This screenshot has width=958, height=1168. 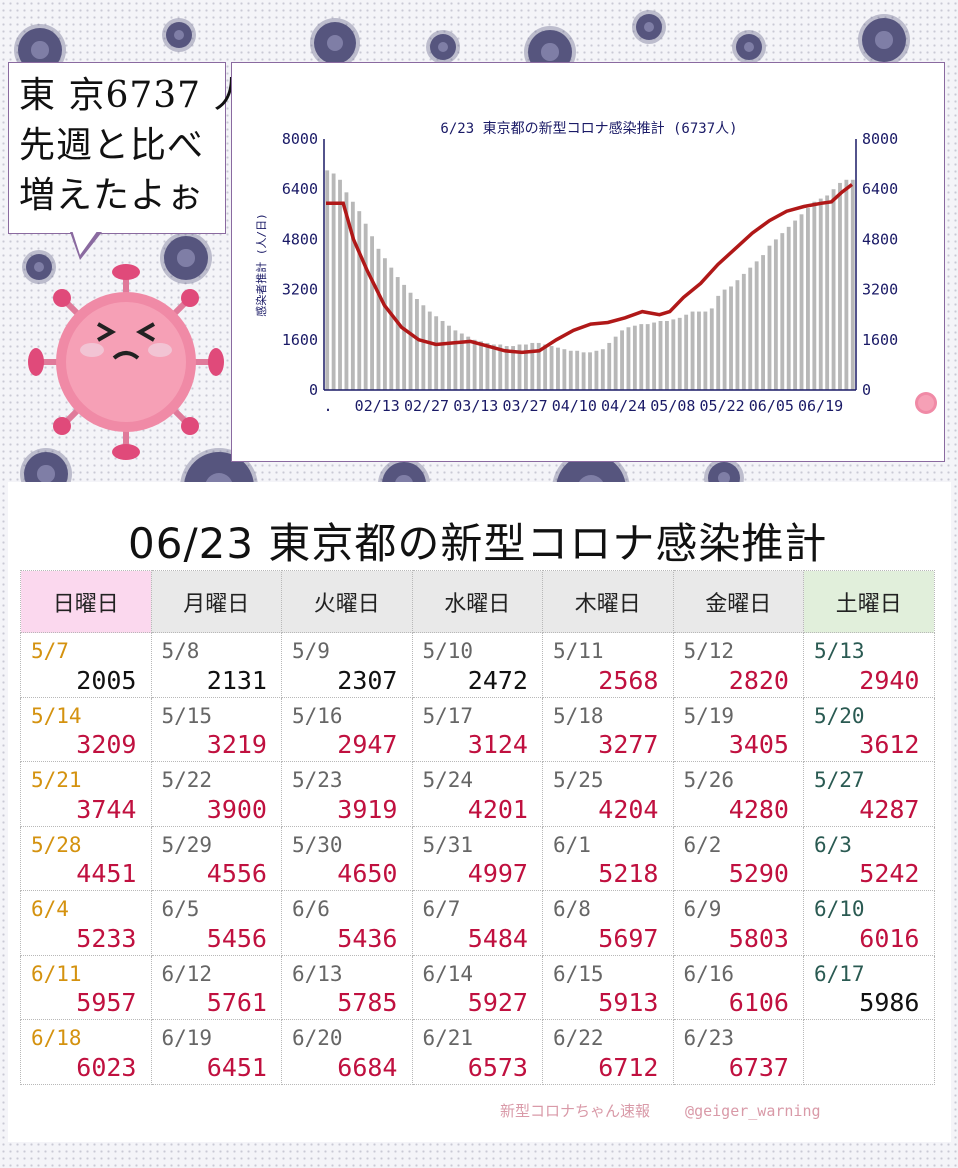 What do you see at coordinates (236, 809) in the screenshot?
I see `cell-value: 3900` at bounding box center [236, 809].